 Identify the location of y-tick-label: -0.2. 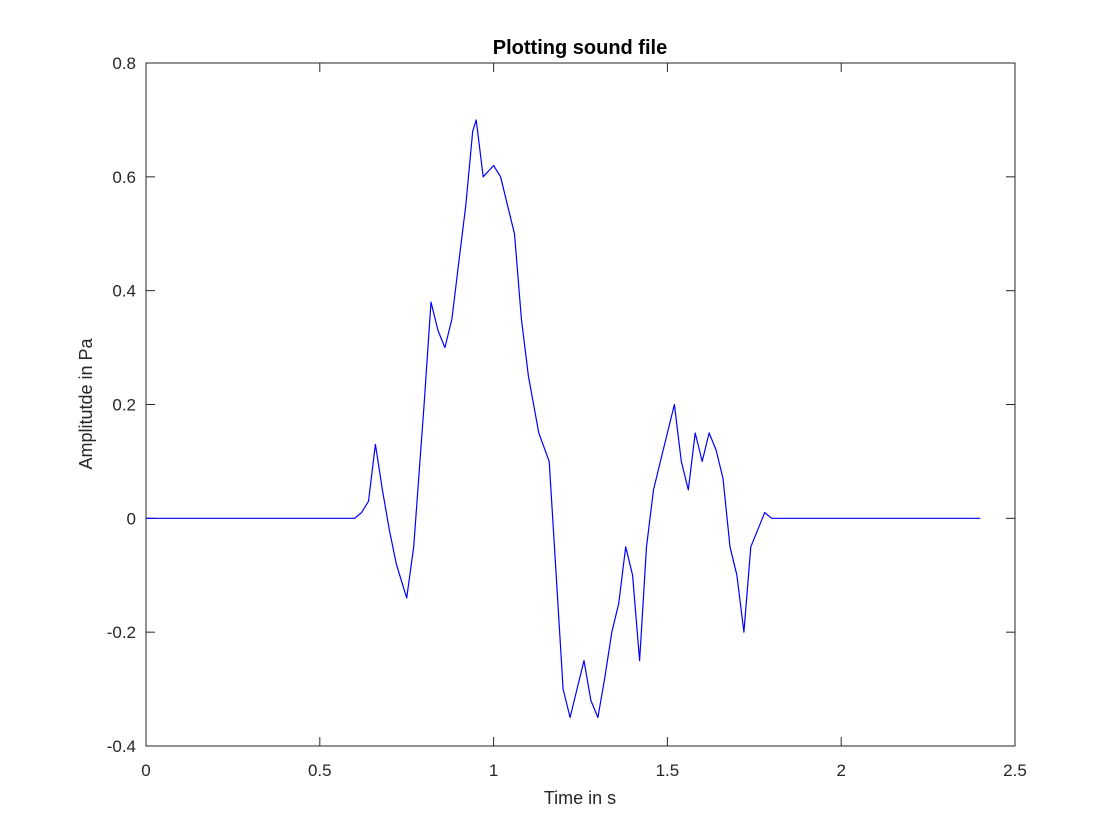
(121, 632).